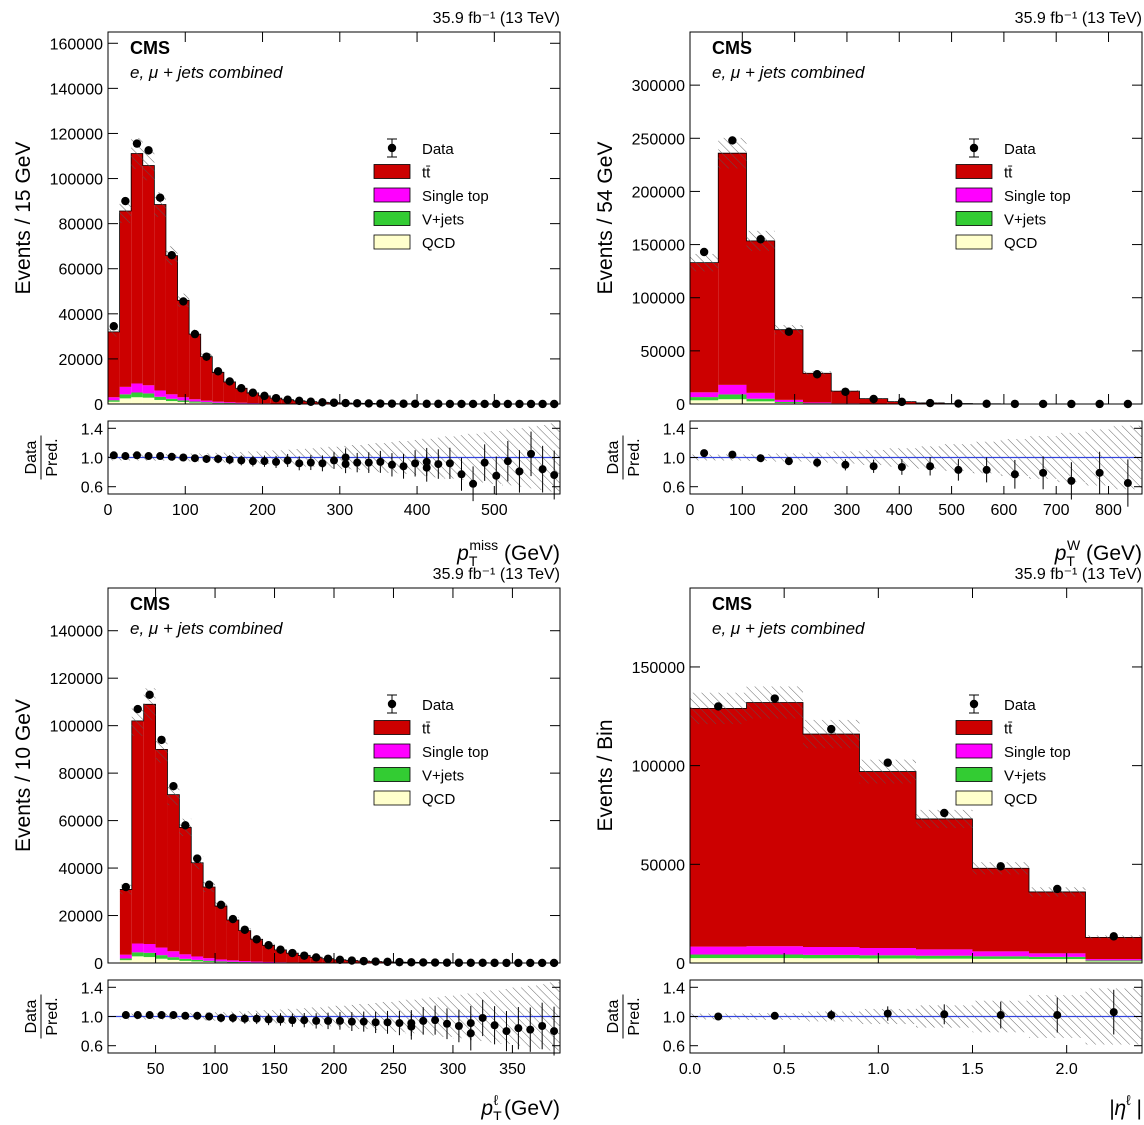 This screenshot has width=1144, height=1125. Describe the element at coordinates (81, 270) in the screenshot. I see `ytick-label: 60000` at that location.